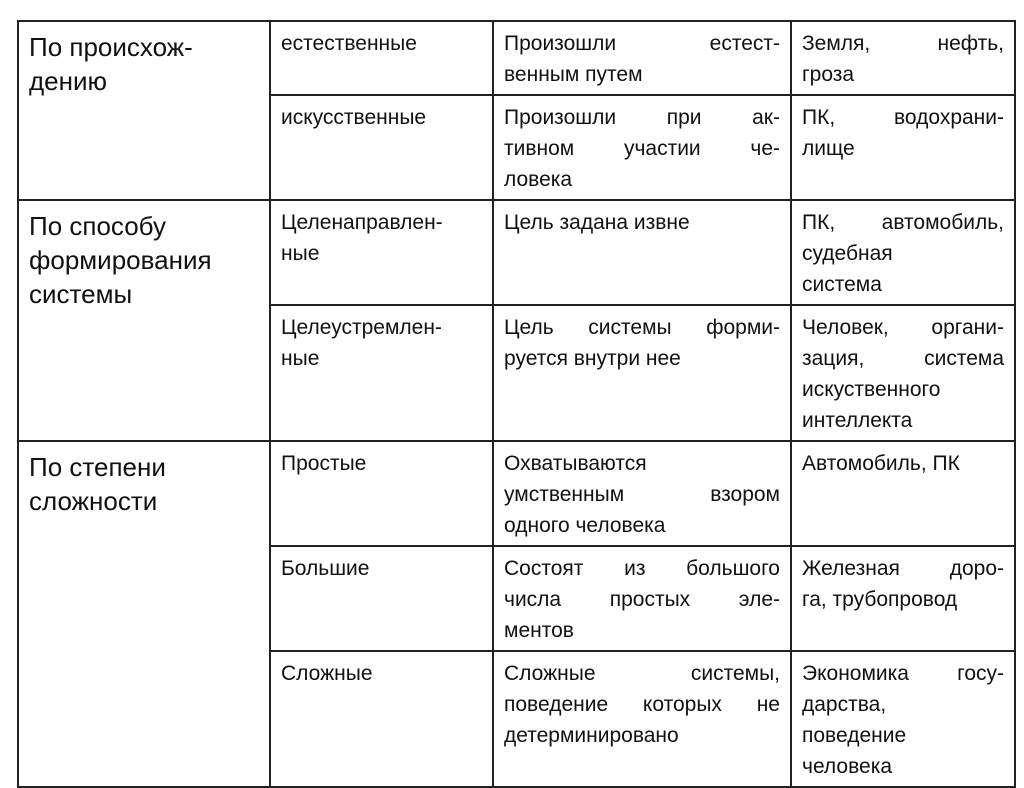 This screenshot has width=1024, height=788. I want to click on cell-line: Экономика госу-, so click(903, 673).